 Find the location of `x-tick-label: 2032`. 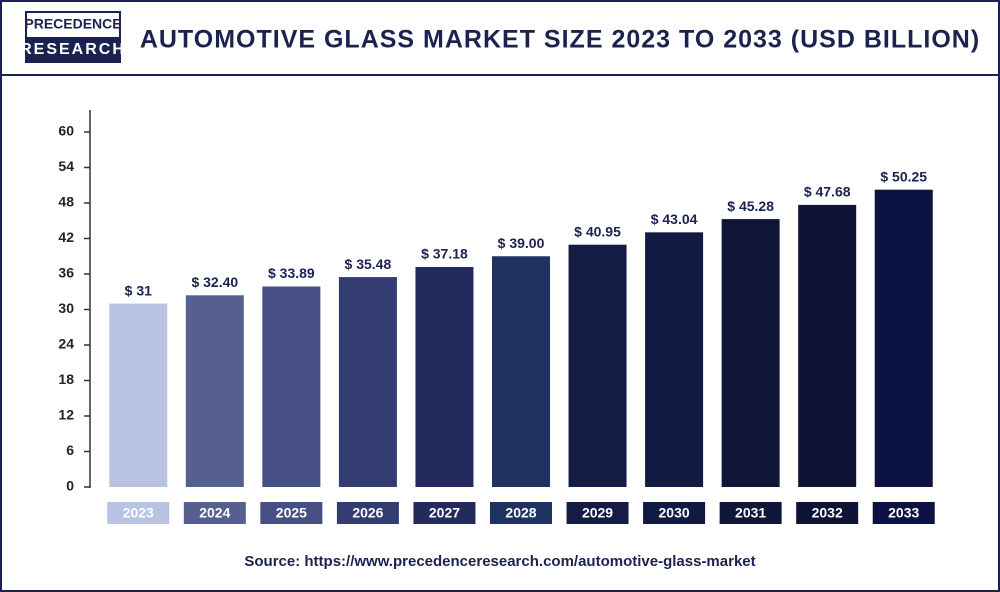

x-tick-label: 2032 is located at coordinates (827, 513).